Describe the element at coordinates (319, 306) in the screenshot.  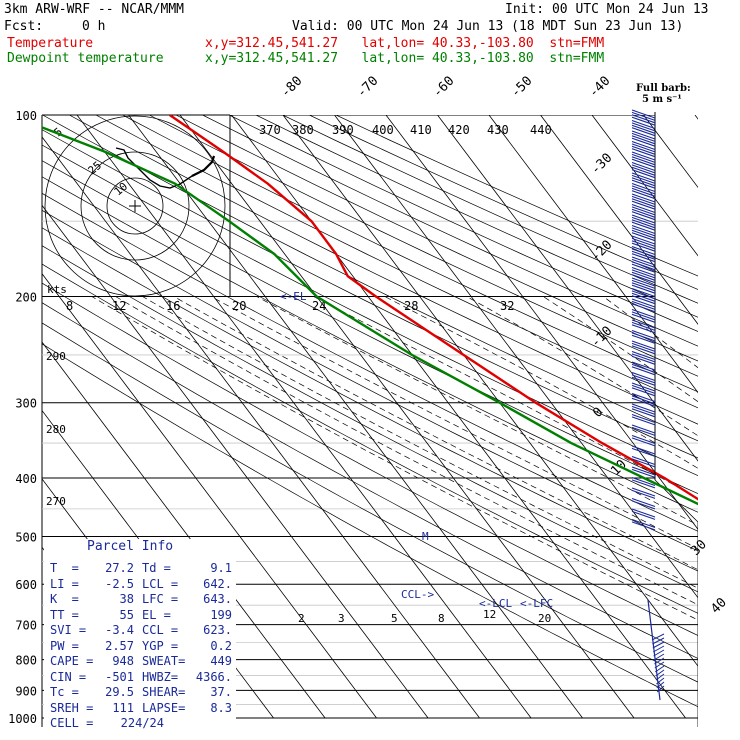
I see `mixing-ratio-label: 24` at that location.